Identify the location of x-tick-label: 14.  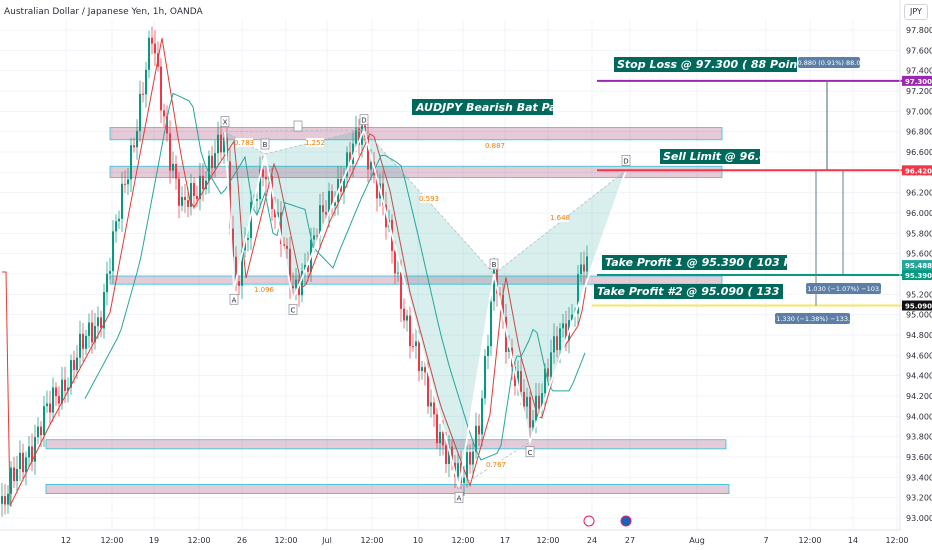
(853, 540).